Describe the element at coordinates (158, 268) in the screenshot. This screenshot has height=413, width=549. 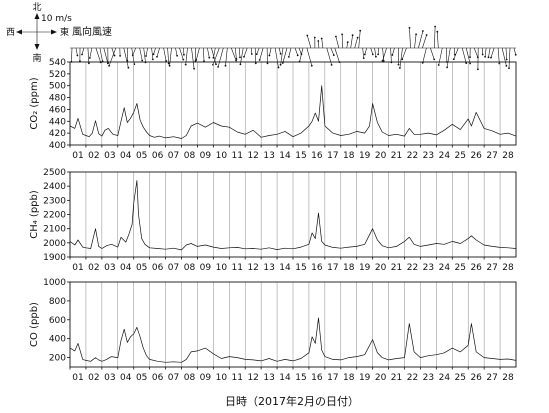
I see `ch4-x-tick-label: 06` at that location.